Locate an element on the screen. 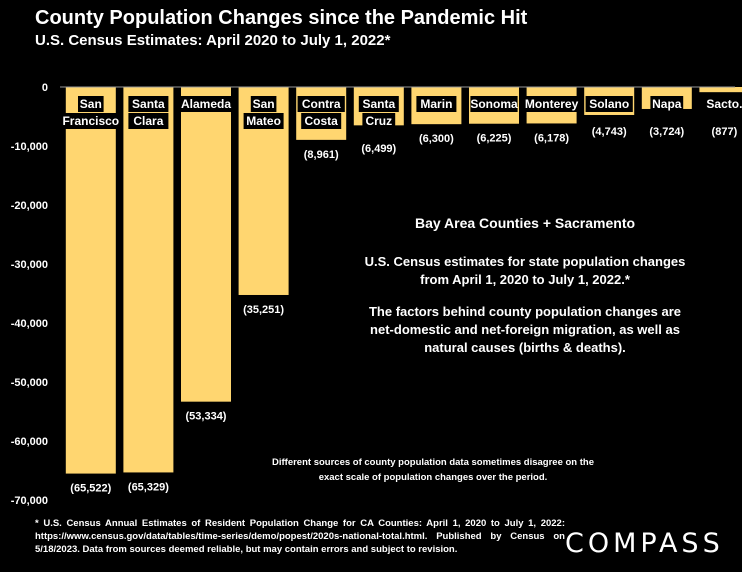 This screenshot has height=572, width=742. y-tick-label: 0 is located at coordinates (45, 88).